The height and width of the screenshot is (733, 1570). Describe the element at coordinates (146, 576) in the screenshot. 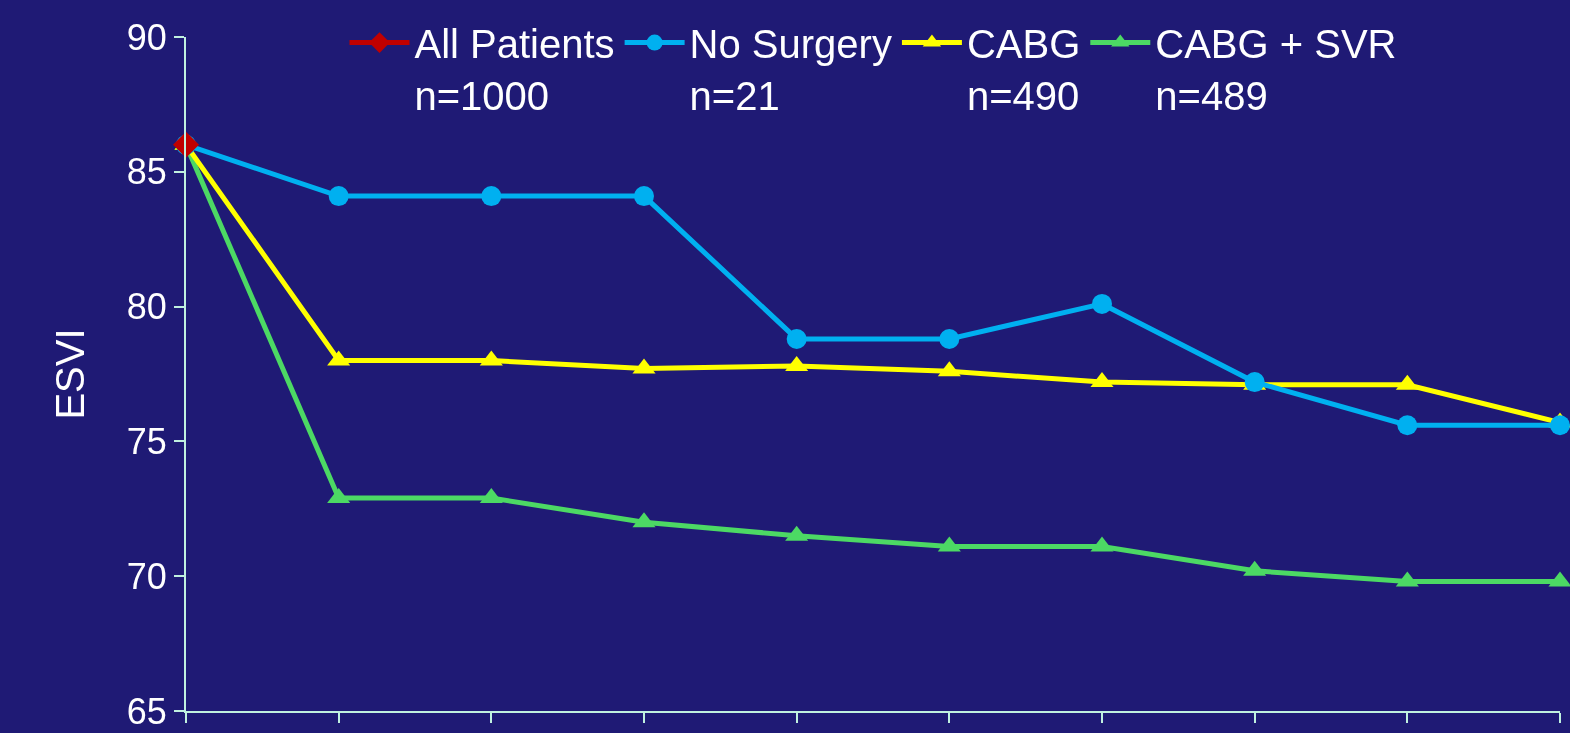

I see `y-tick-label: 70` at that location.